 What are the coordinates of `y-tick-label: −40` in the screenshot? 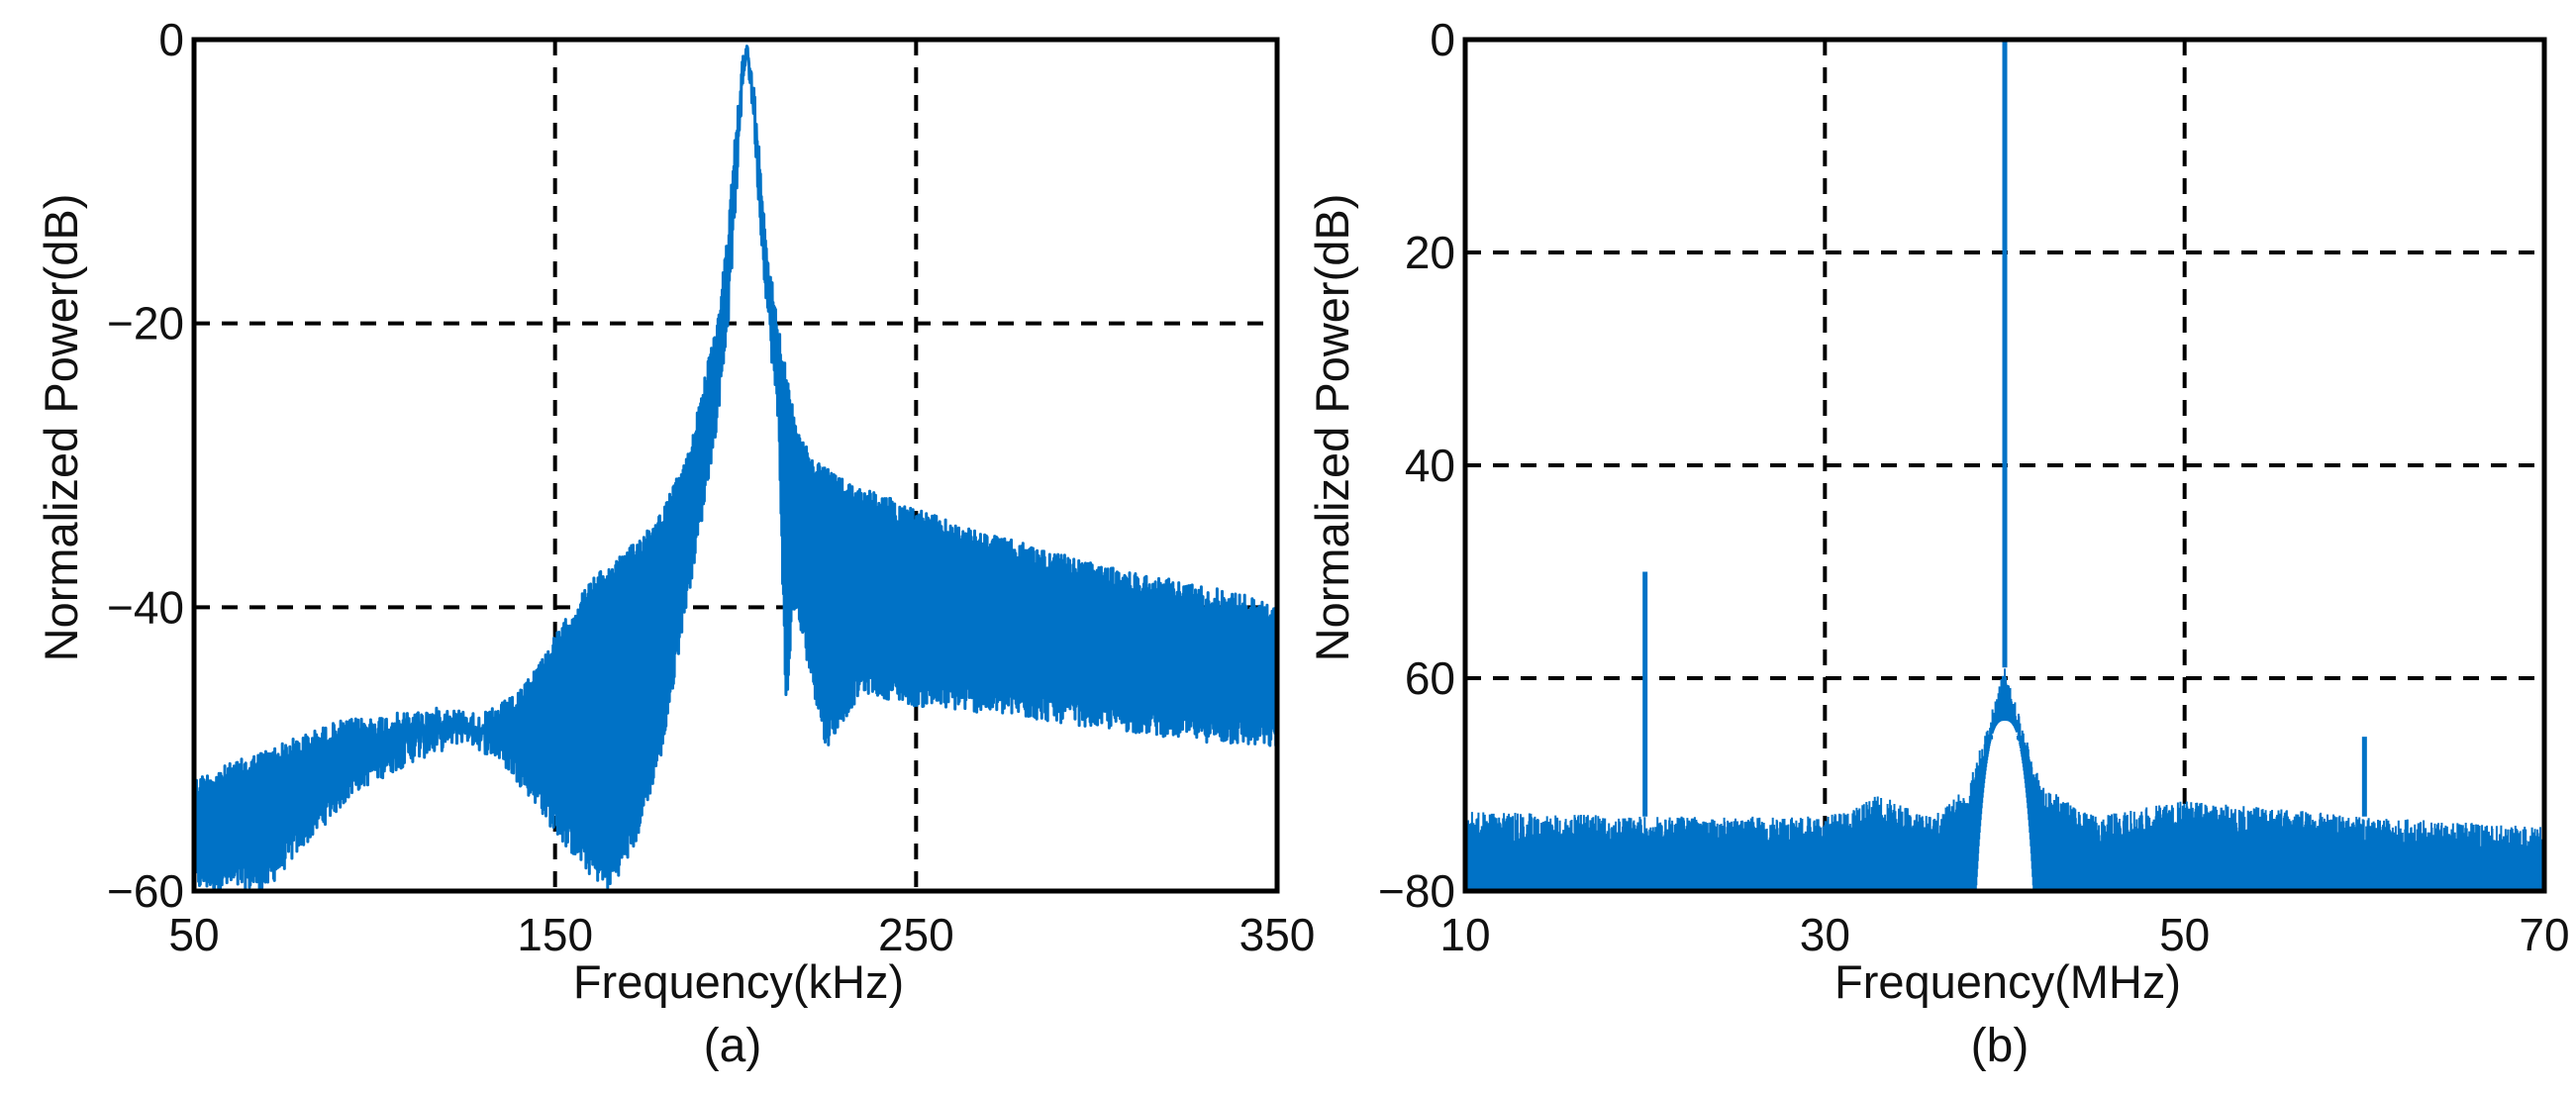 It's located at (146, 607).